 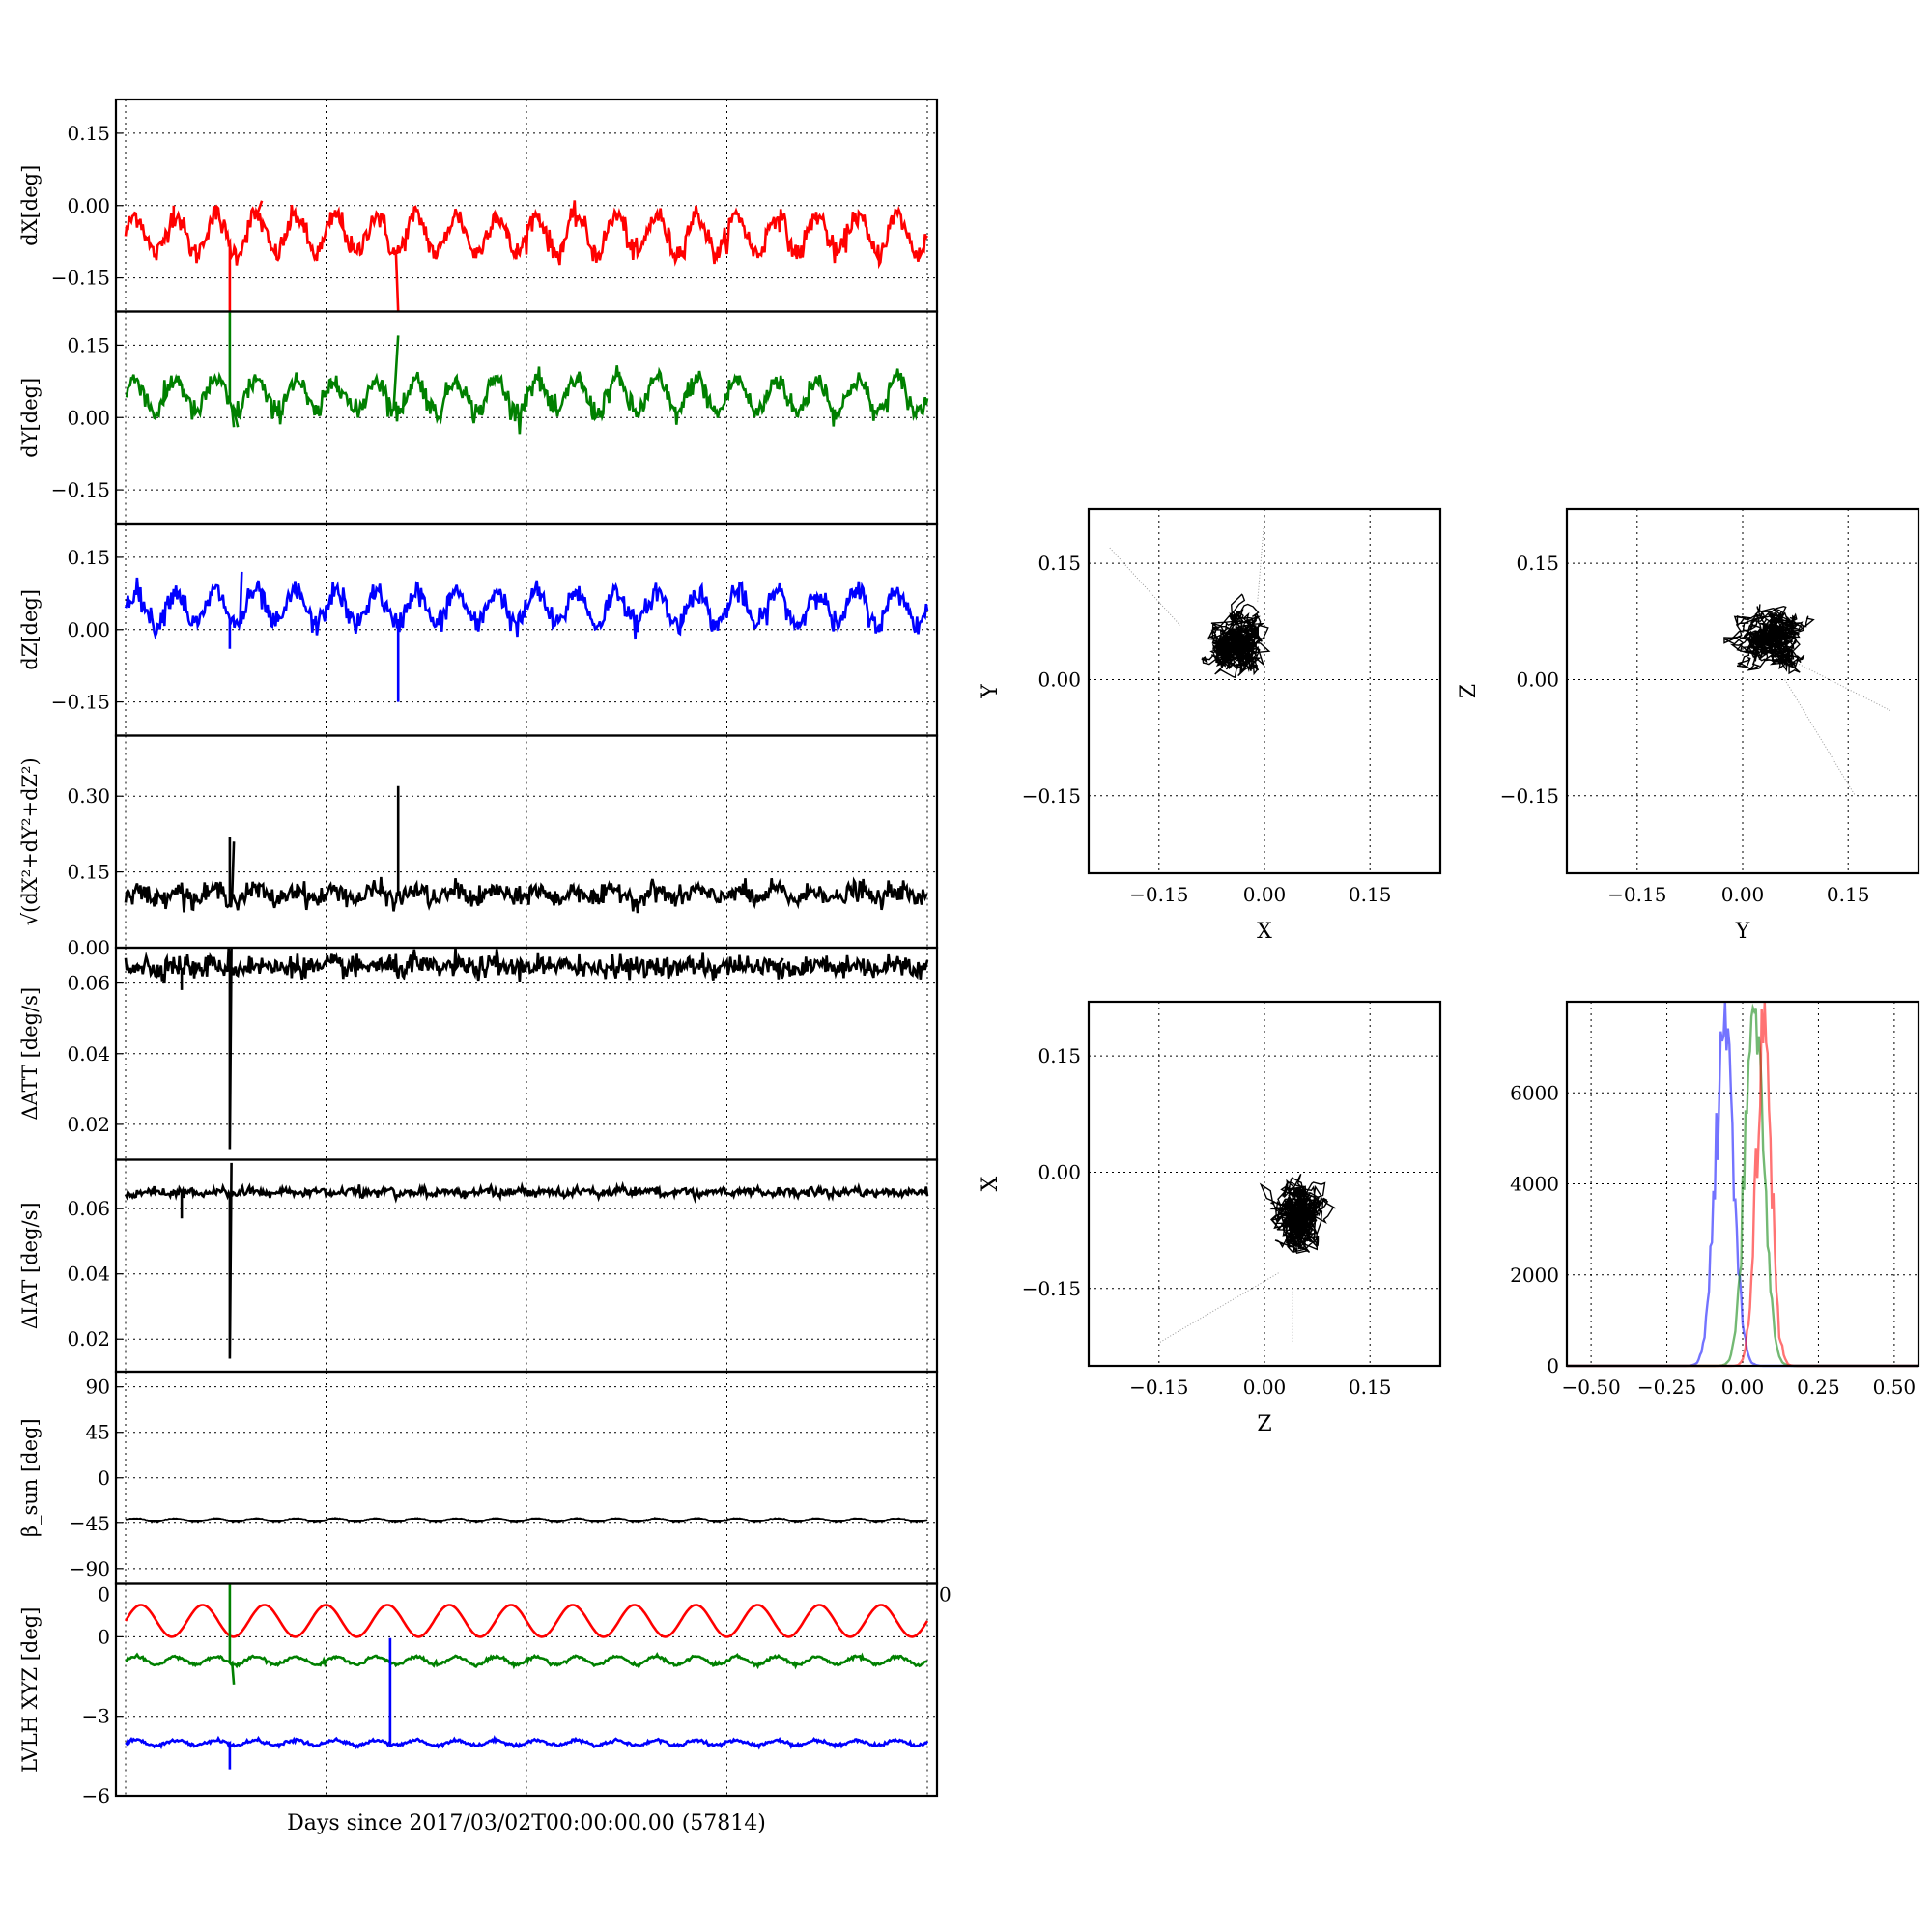 I want to click on panel-dy: 0.15 0.00 −0.15 dY[deg], so click(x=478, y=418).